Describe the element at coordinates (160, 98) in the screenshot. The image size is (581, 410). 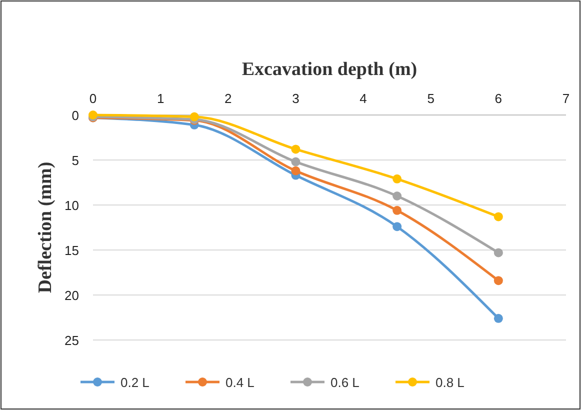
I see `x-tick-label: 1` at that location.